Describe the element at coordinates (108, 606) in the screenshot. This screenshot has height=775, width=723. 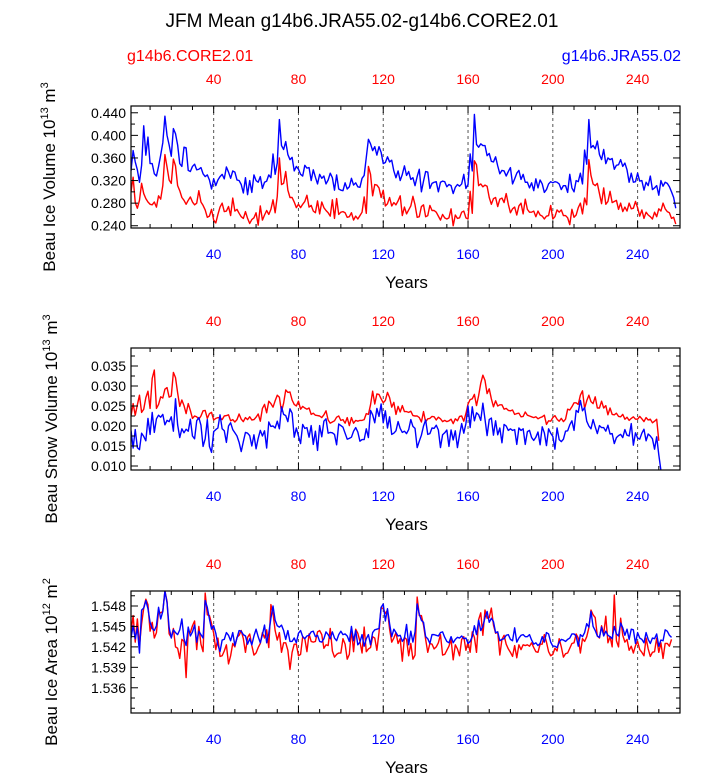
I see `y-tick-label: 1.548` at that location.